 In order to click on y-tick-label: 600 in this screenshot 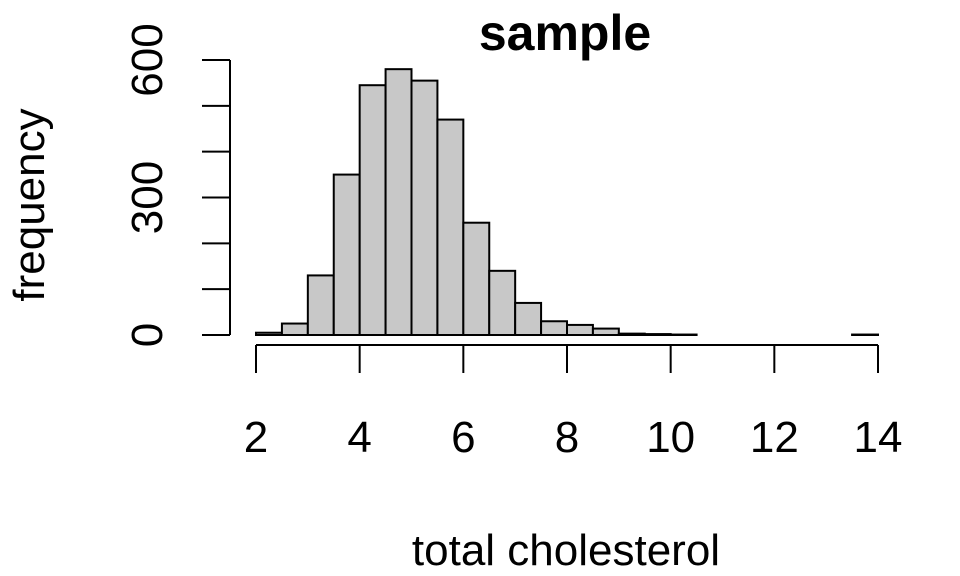, I will do `click(147, 59)`.